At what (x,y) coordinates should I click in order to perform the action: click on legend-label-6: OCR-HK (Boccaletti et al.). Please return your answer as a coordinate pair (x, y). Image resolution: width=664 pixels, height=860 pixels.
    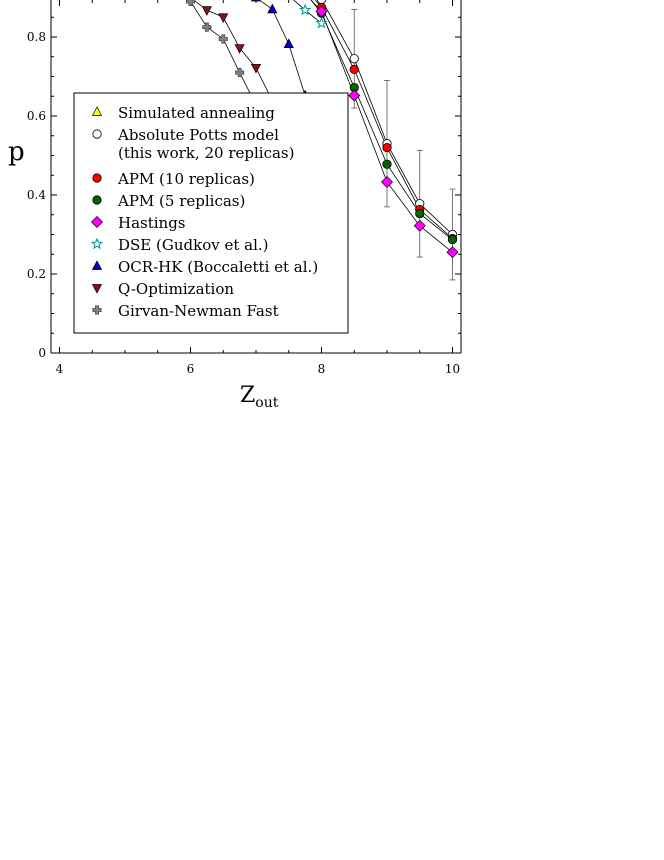
    Looking at the image, I should click on (218, 267).